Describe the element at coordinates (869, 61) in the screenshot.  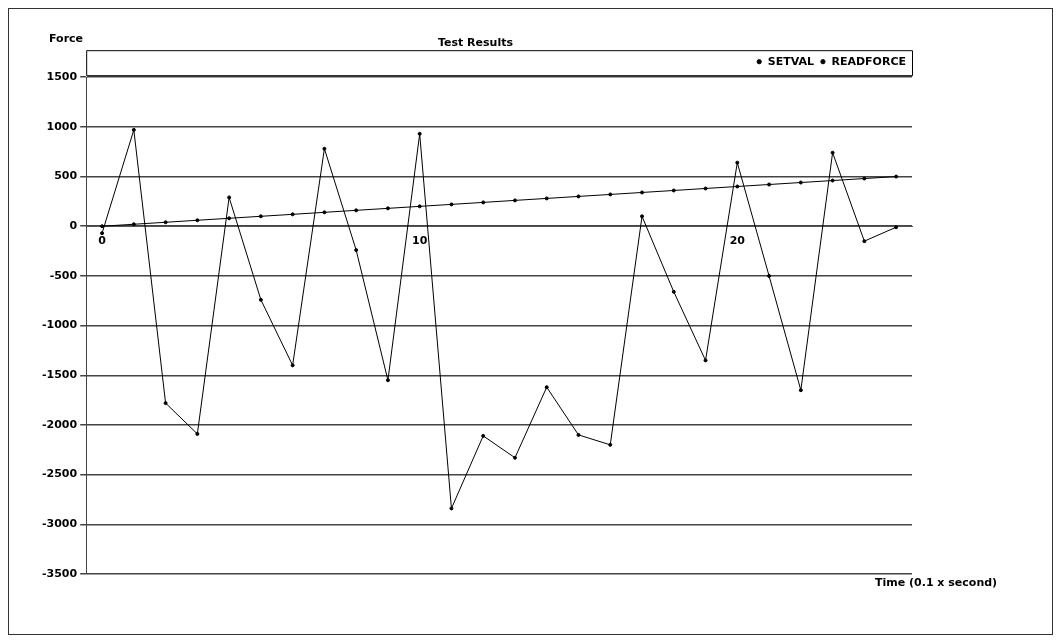
I see `legend-label: READFORCE` at that location.